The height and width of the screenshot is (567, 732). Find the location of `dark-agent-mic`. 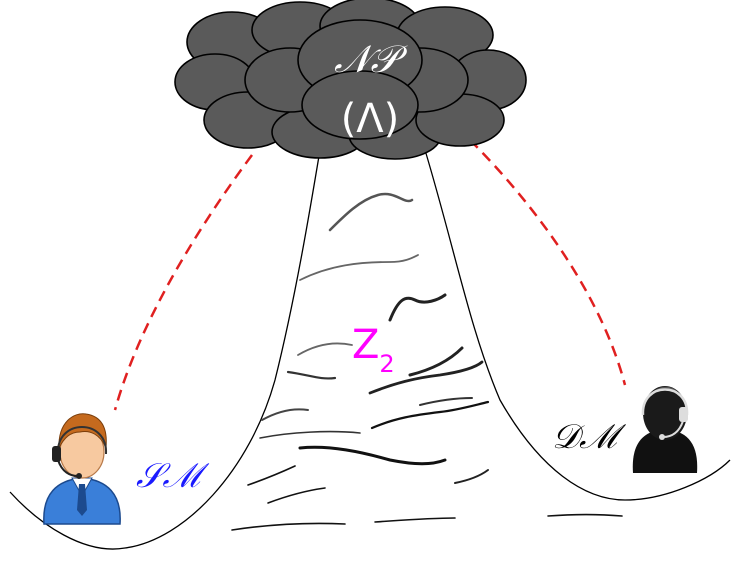

dark-agent-mic is located at coordinates (673, 429).